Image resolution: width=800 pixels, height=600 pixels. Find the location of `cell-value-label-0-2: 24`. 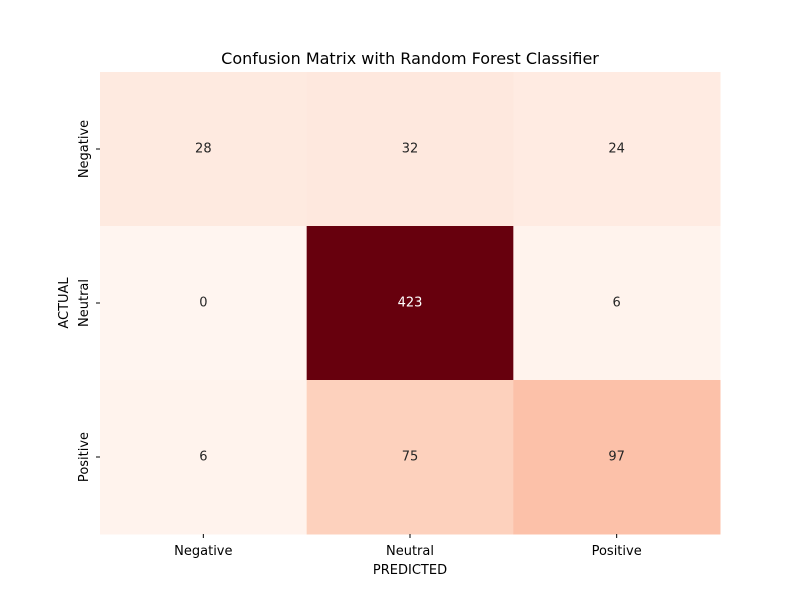

cell-value-label-0-2: 24 is located at coordinates (616, 149).